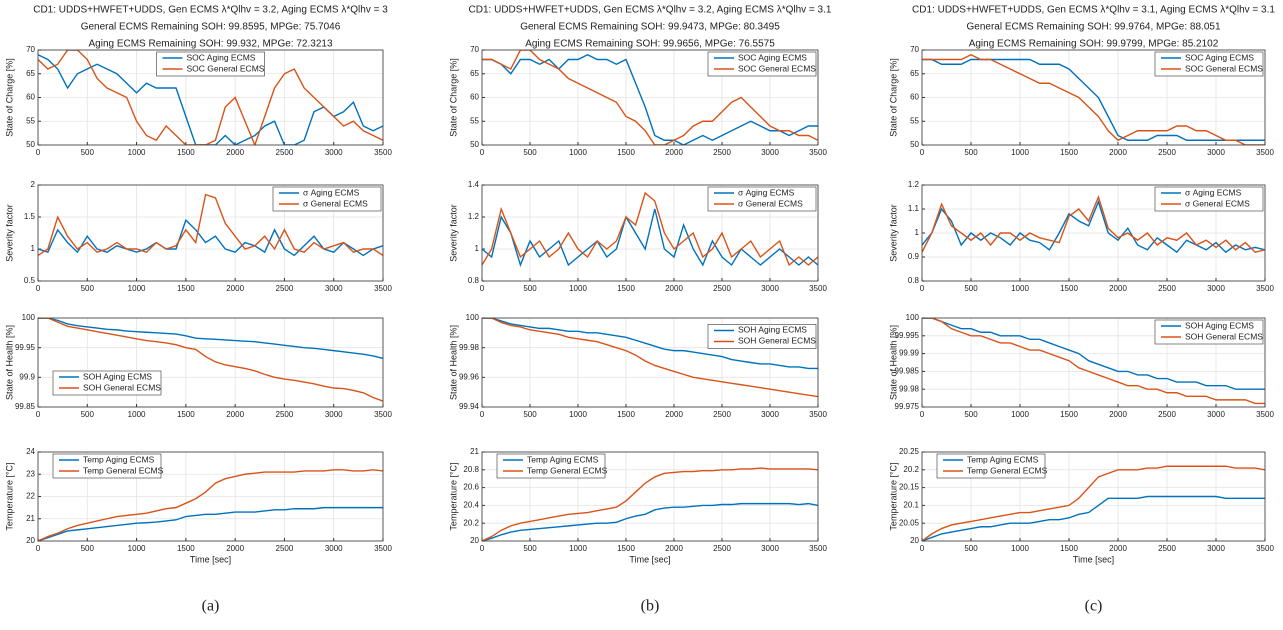 The image size is (1283, 630). Describe the element at coordinates (453, 233) in the screenshot. I see `y-axis-label: Severity factor` at that location.